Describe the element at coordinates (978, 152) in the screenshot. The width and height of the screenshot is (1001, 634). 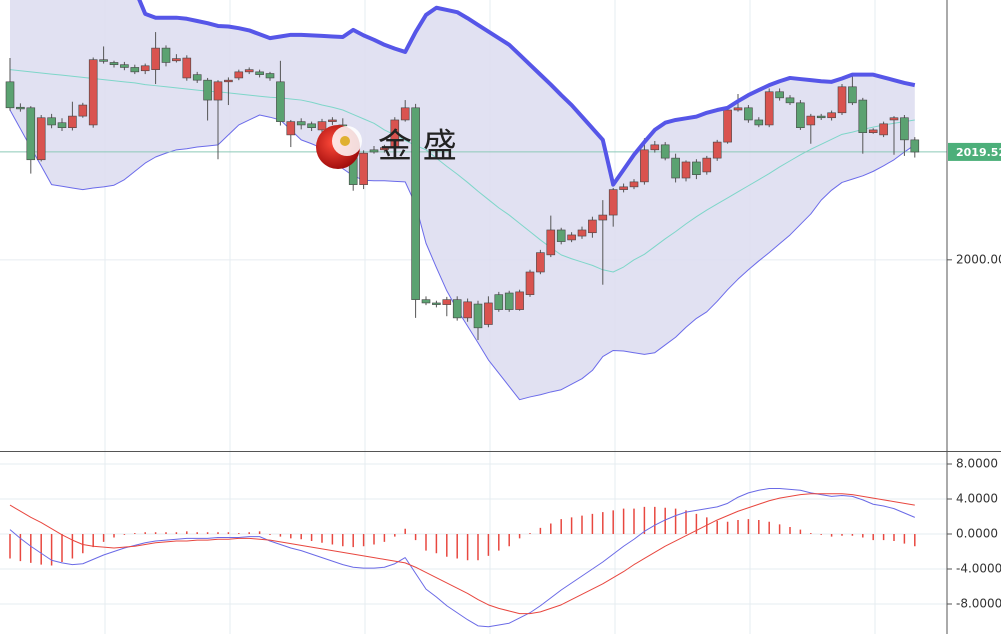
I see `last-price-label: 2019.52` at that location.